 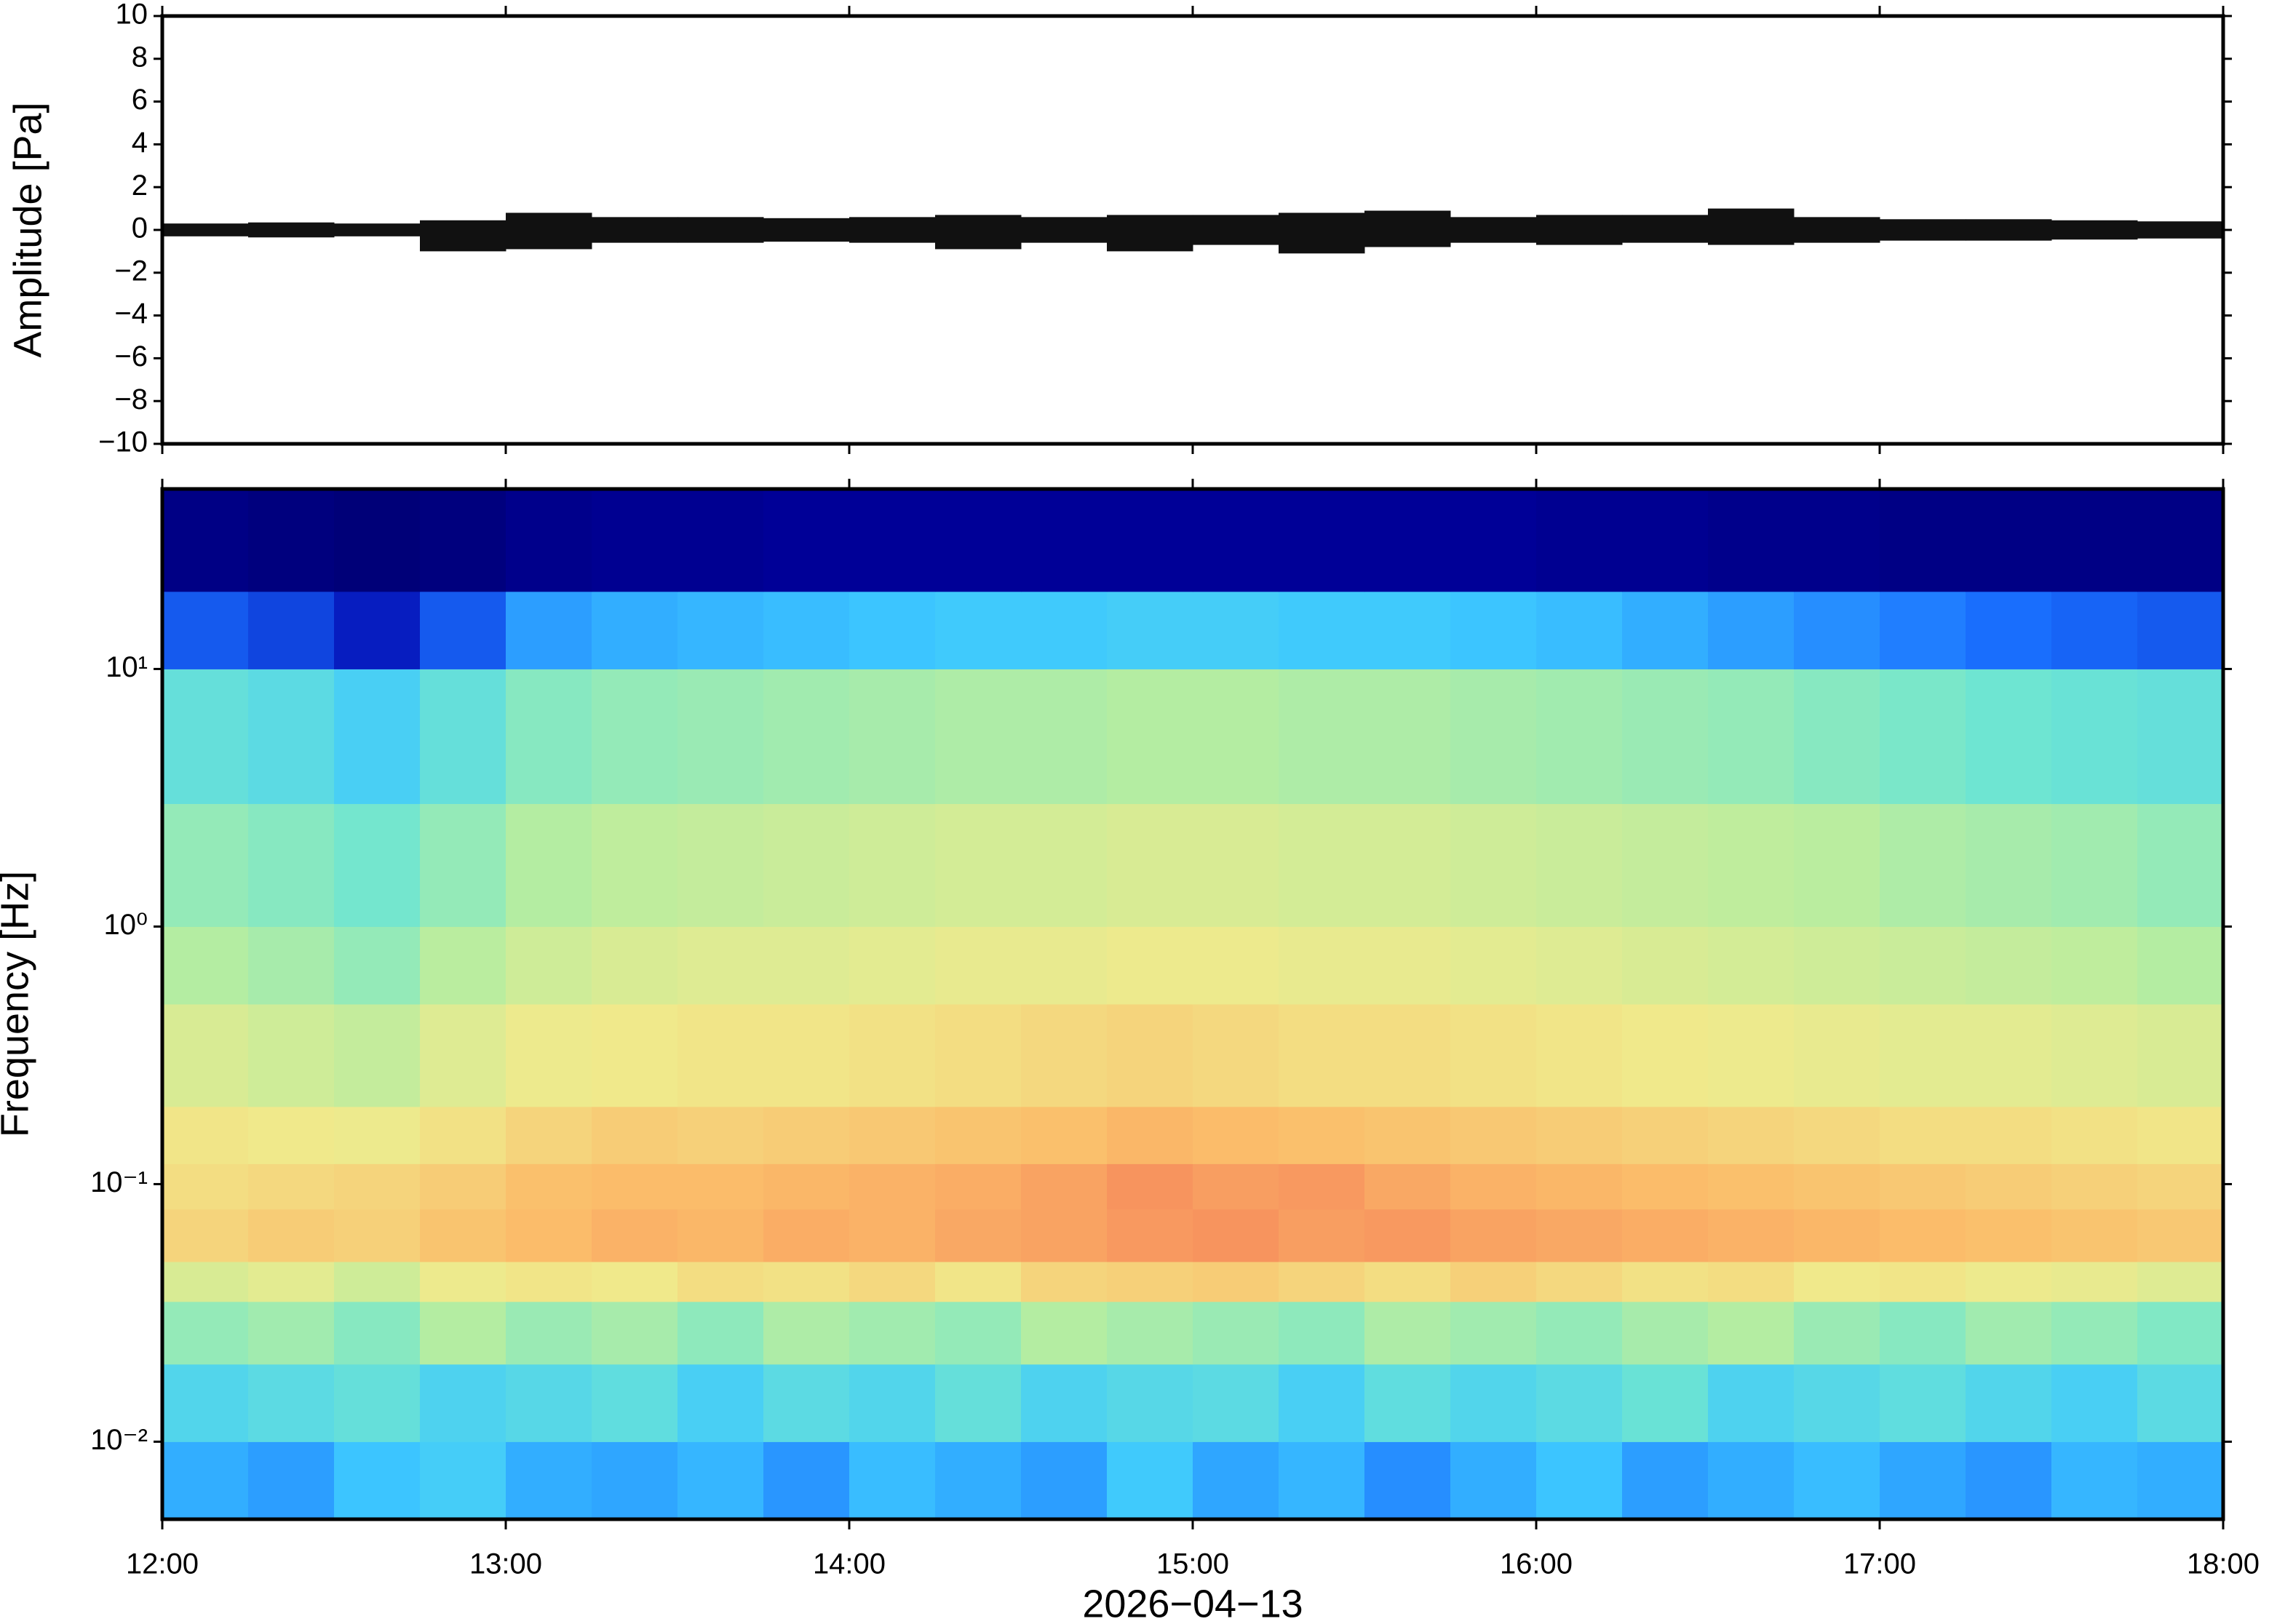 What do you see at coordinates (850, 1564) in the screenshot?
I see `x-tick-label: 14:00` at bounding box center [850, 1564].